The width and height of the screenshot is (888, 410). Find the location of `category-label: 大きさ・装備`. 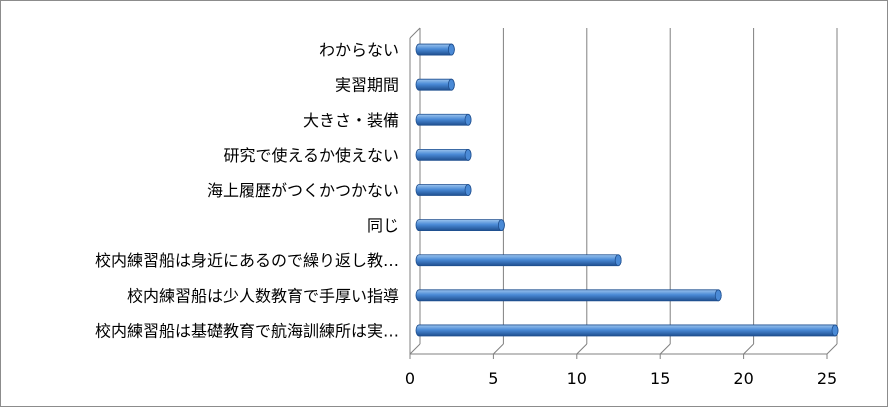

category-label: 大きさ・装備 is located at coordinates (351, 120).